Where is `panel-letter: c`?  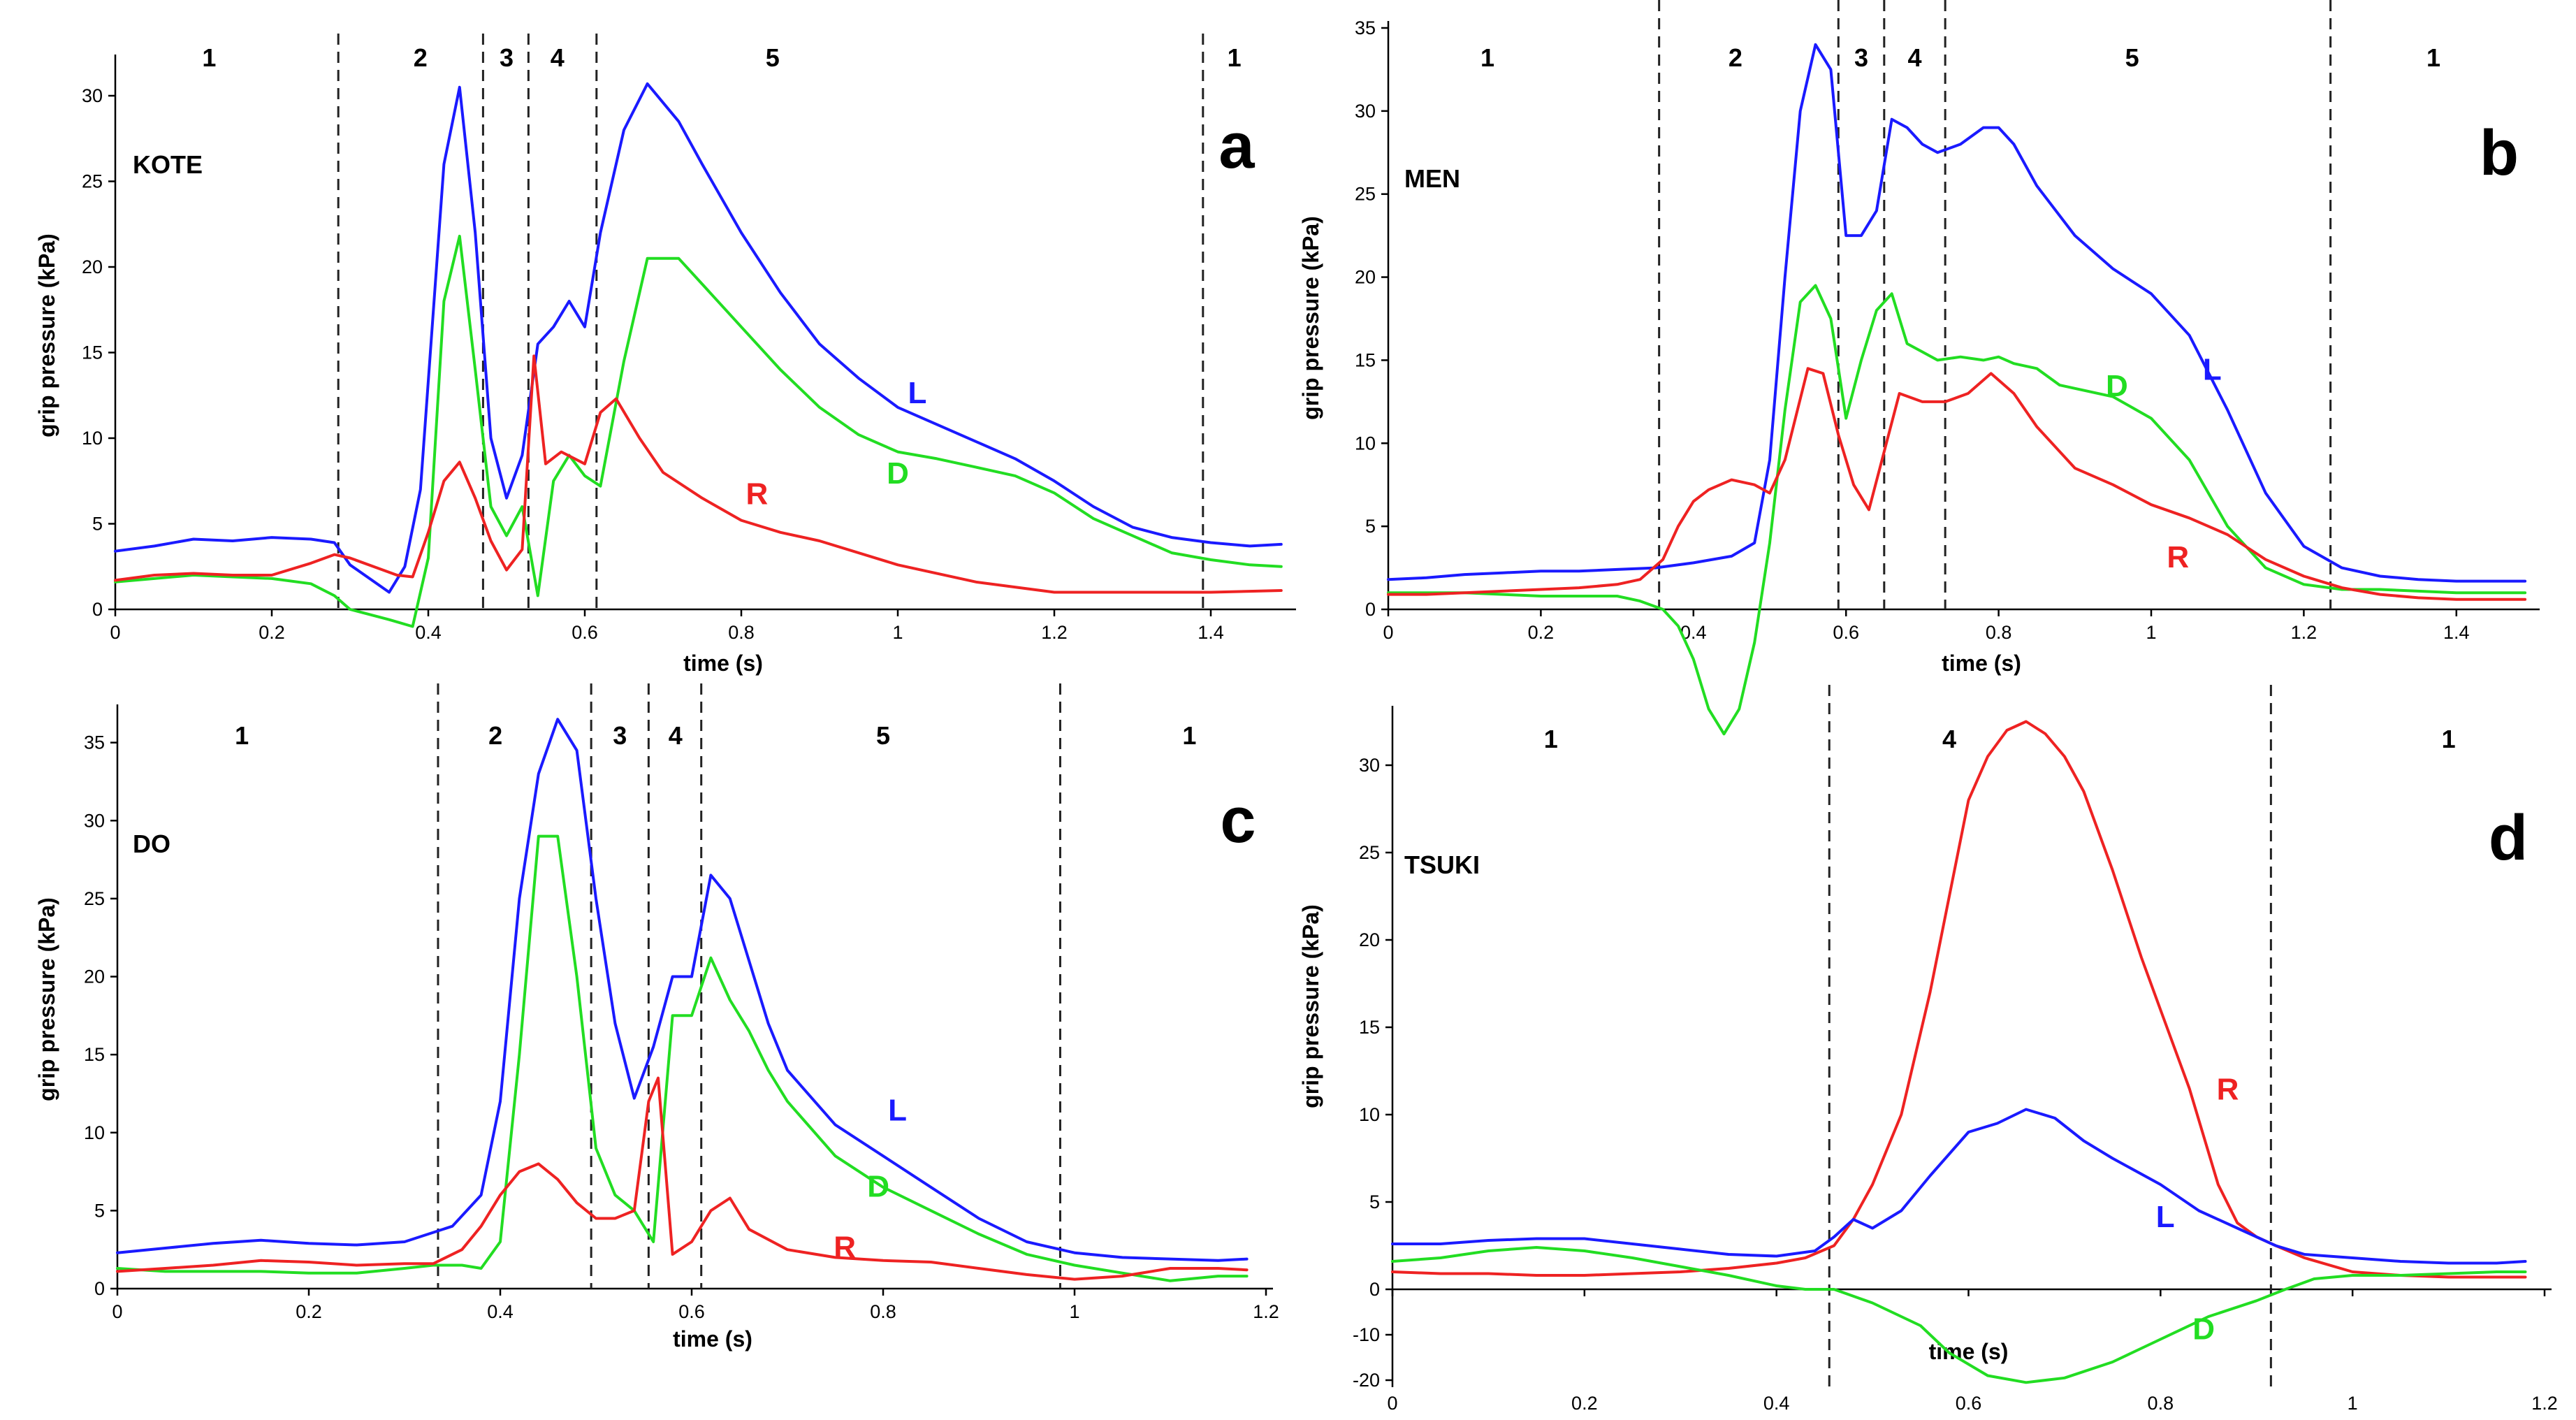
panel-letter: c is located at coordinates (1238, 820).